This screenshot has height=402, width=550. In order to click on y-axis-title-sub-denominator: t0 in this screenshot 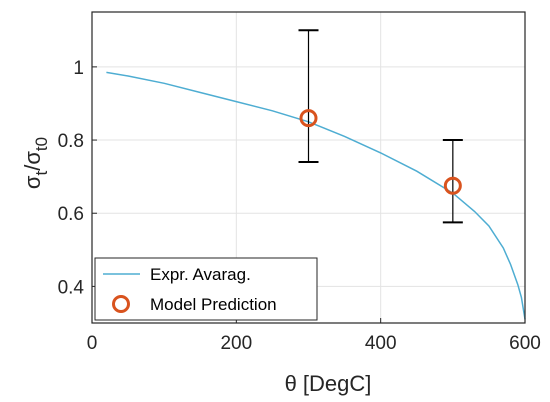, I will do `click(41, 144)`.